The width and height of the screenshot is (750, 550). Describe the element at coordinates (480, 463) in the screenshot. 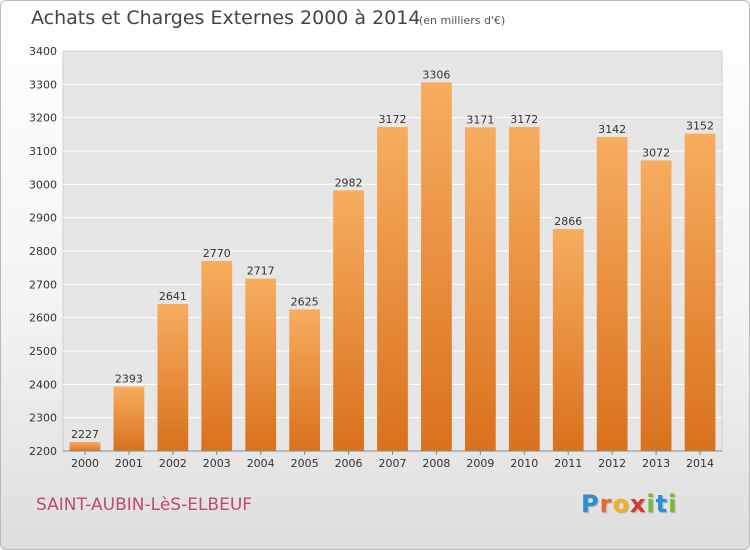

I see `x-tick-label: 2009` at that location.